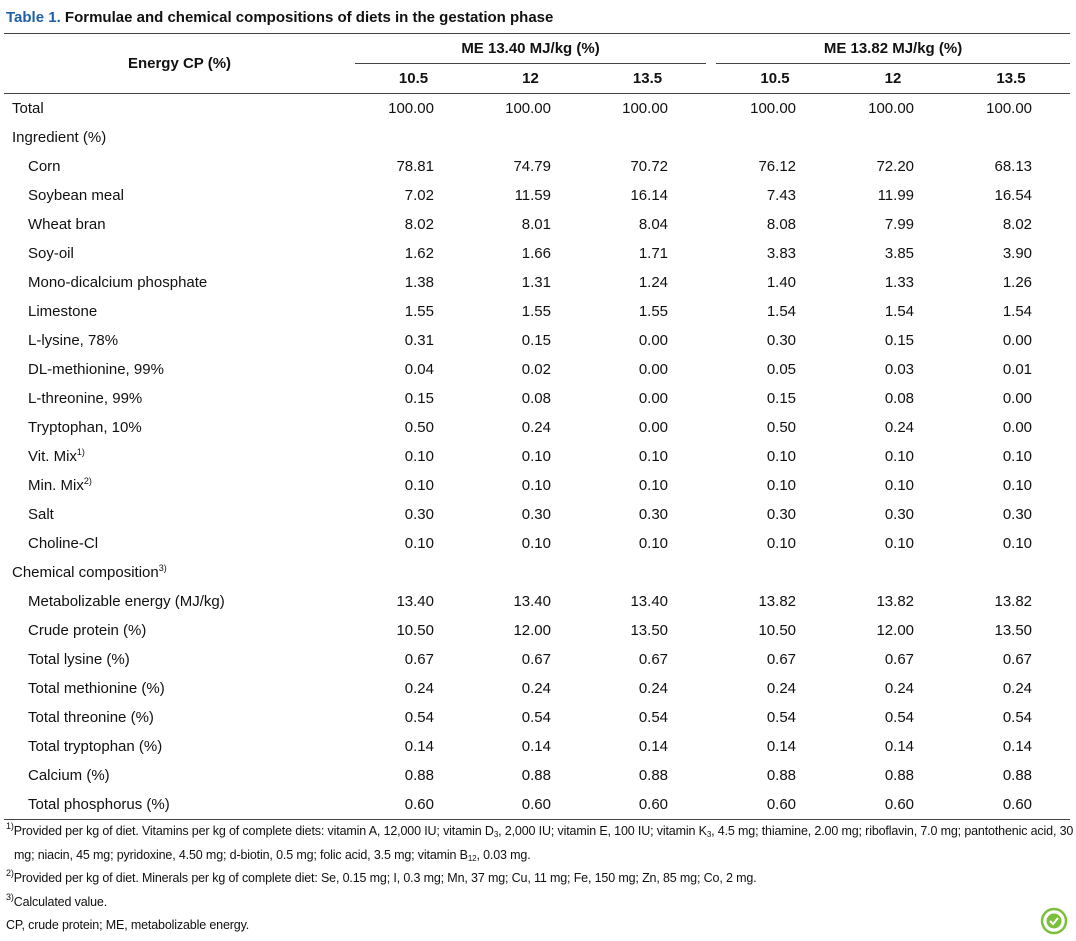  Describe the element at coordinates (472, 858) in the screenshot. I see `subscript: 12` at that location.